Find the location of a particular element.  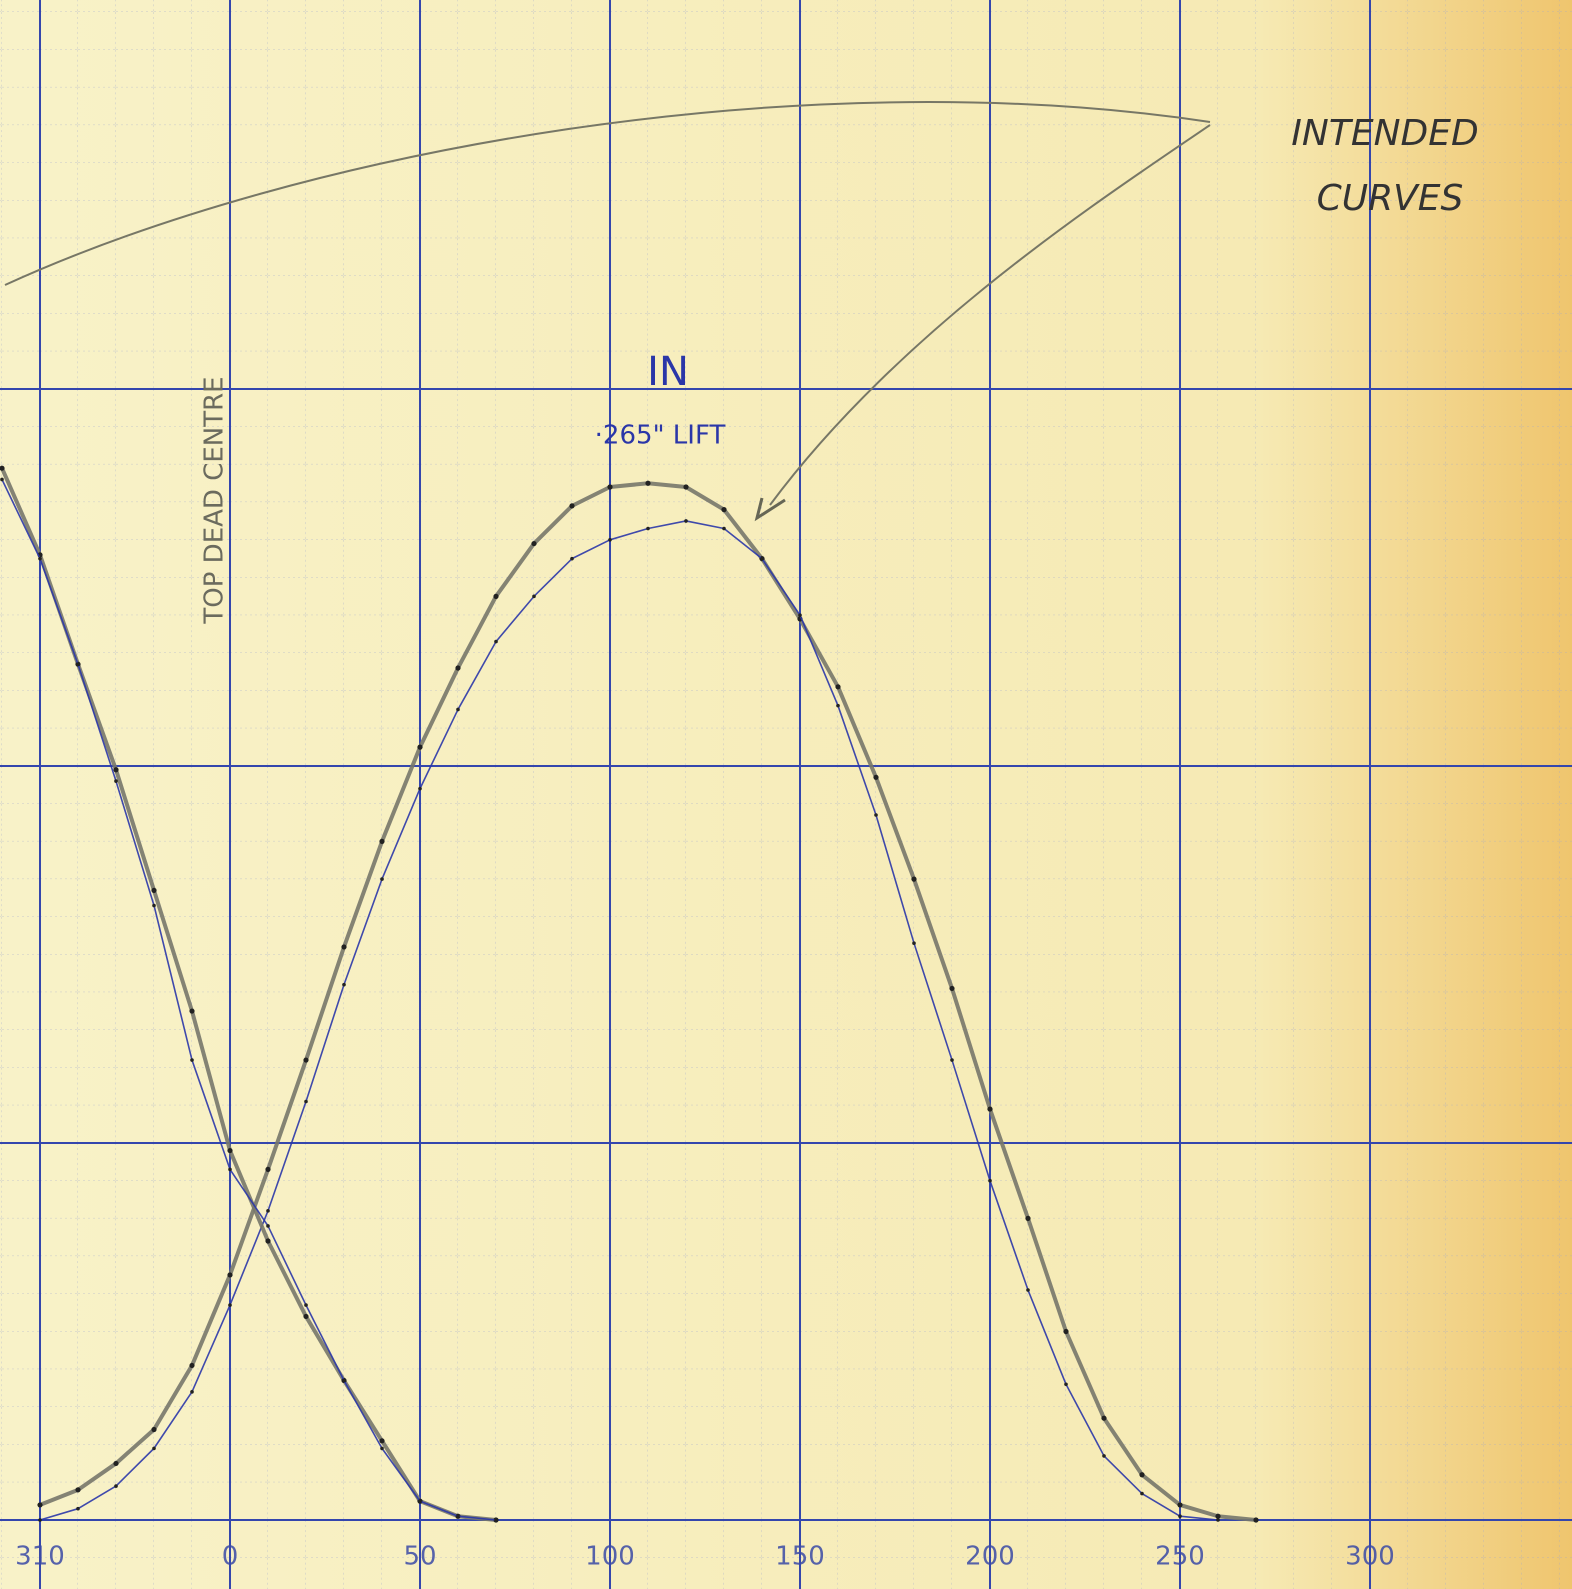

annotation: TOP DEAD CENTRE is located at coordinates (215, 500).